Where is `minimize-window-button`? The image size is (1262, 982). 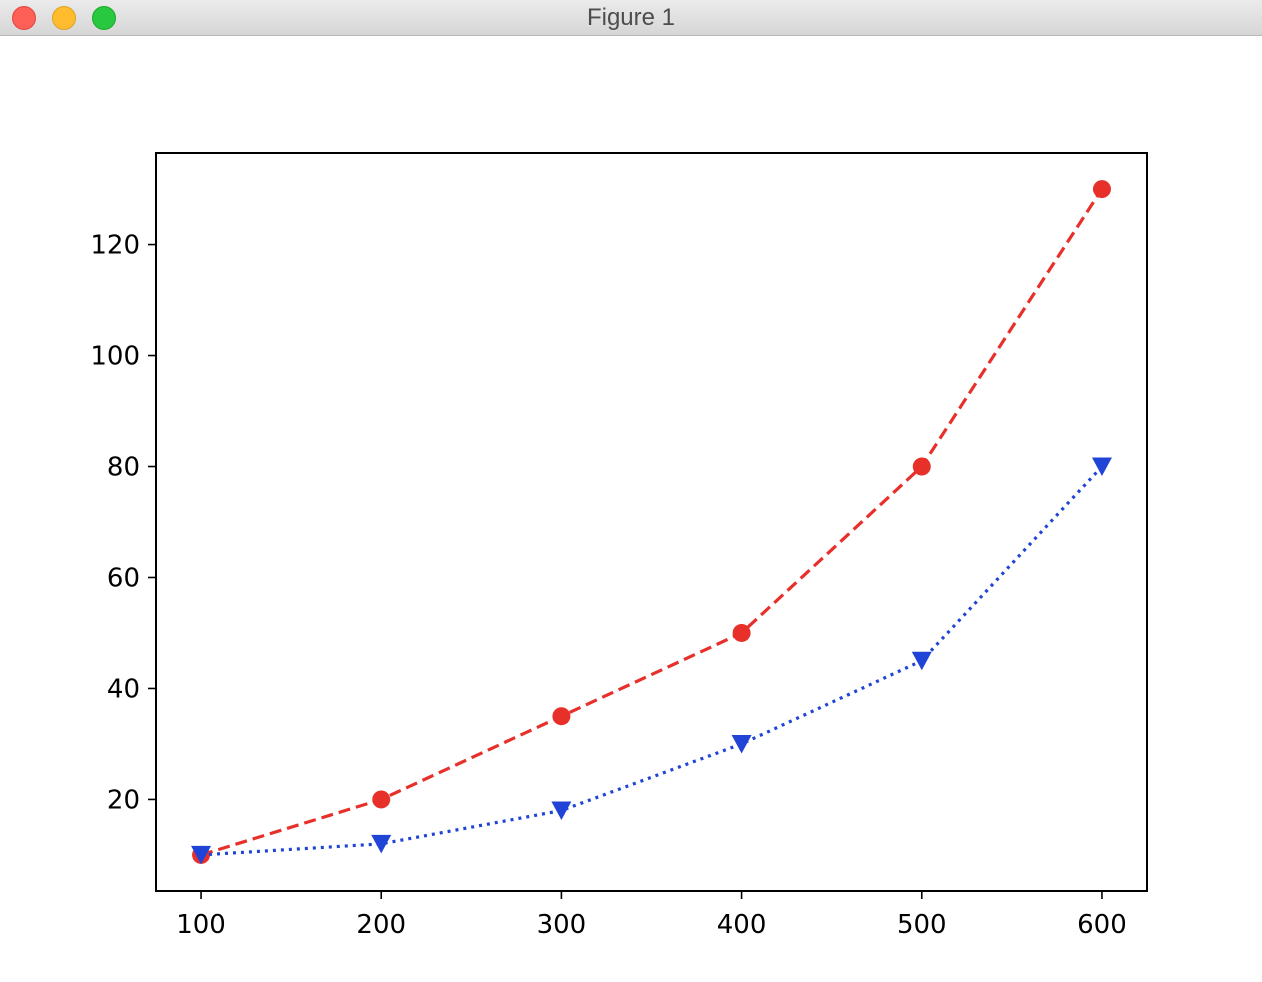 minimize-window-button is located at coordinates (64, 18).